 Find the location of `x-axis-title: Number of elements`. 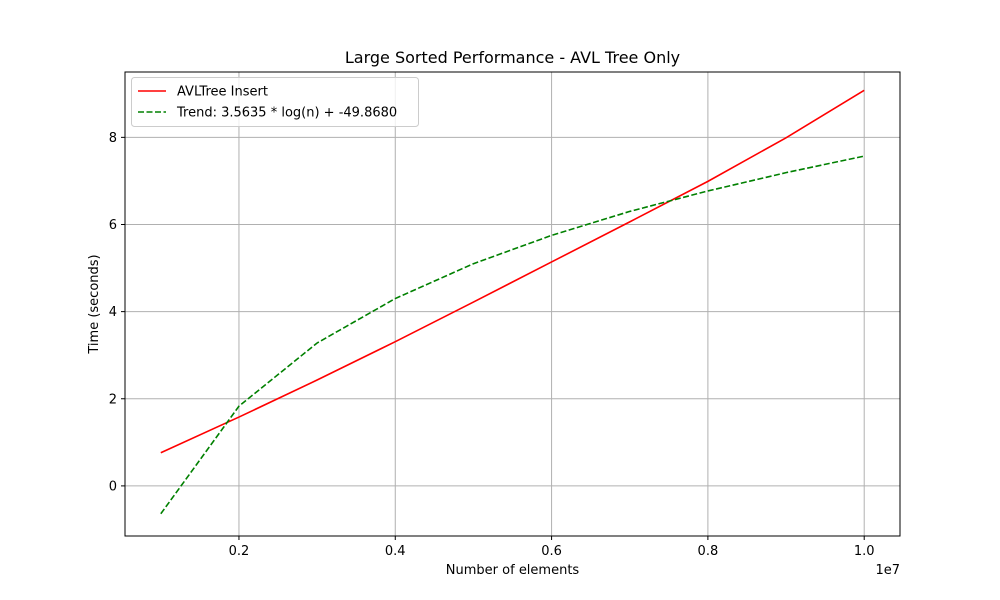

x-axis-title: Number of elements is located at coordinates (513, 570).